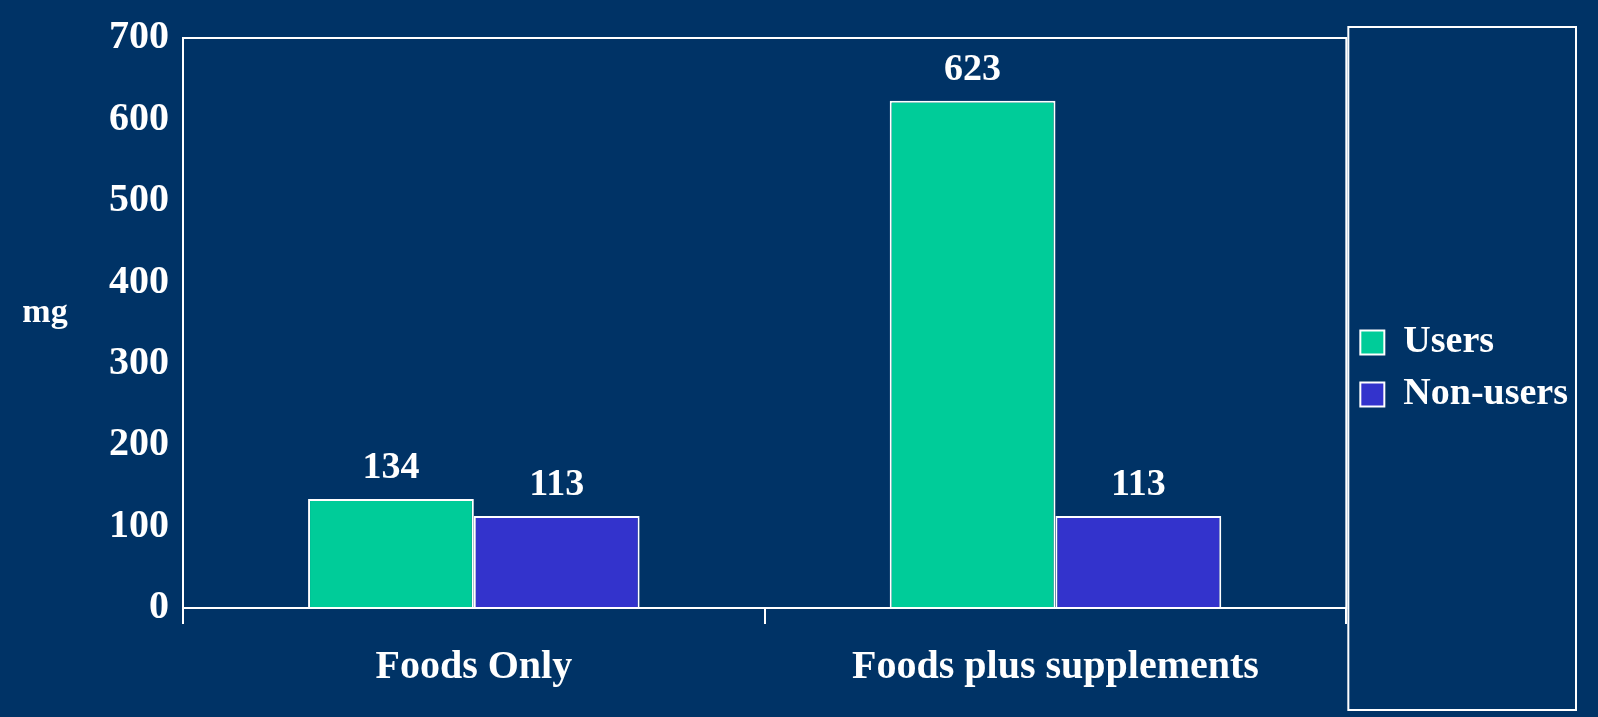 Image resolution: width=1598 pixels, height=717 pixels. Describe the element at coordinates (1449, 339) in the screenshot. I see `legend-label: Users` at that location.